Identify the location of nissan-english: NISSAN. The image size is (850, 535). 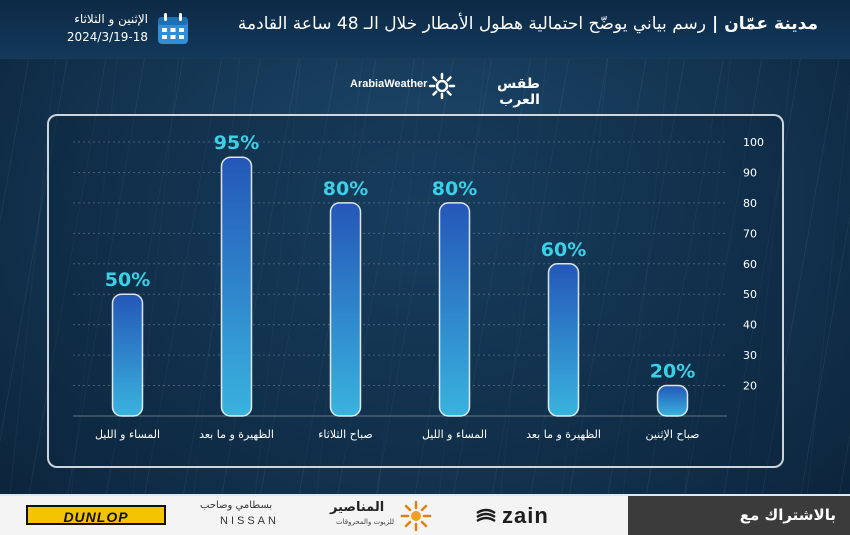
(249, 521).